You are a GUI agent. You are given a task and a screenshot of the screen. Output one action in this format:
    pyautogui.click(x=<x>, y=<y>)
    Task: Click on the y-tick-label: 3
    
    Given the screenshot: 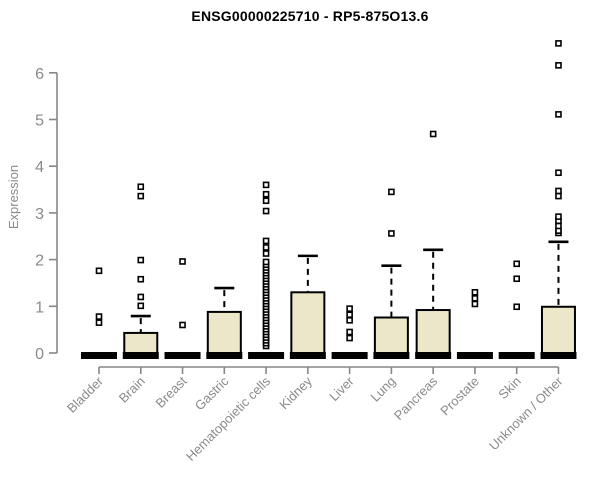 What is the action you would take?
    pyautogui.click(x=39, y=214)
    